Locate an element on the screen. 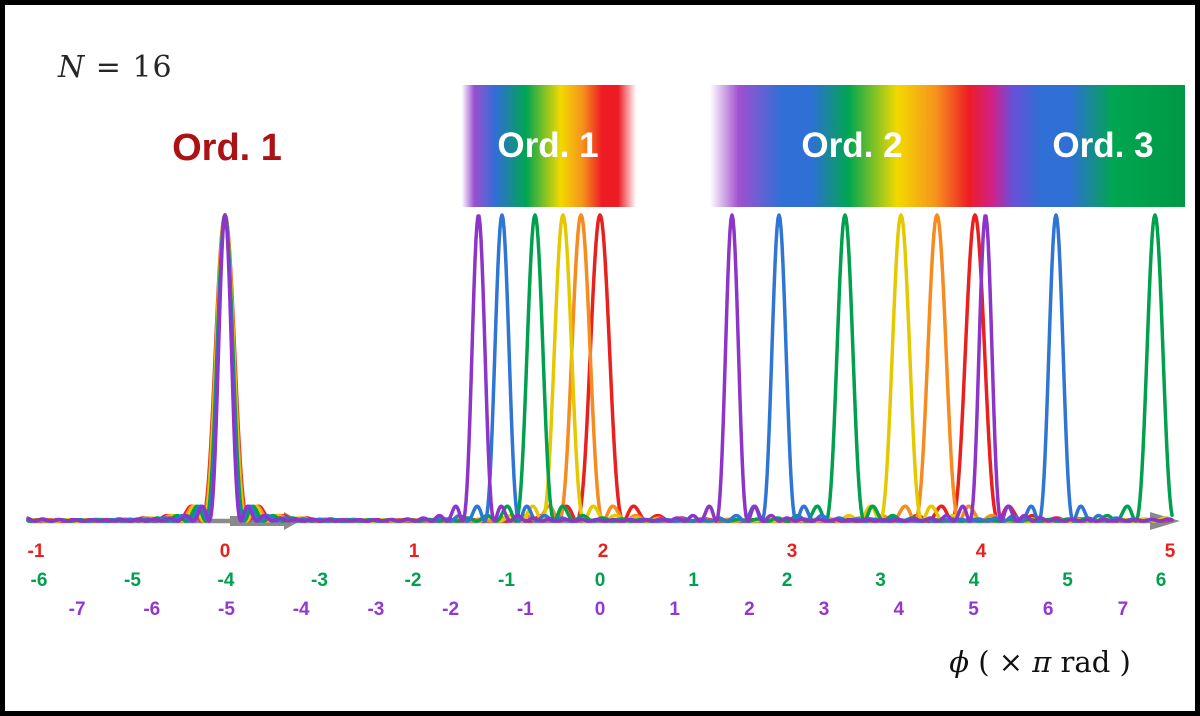 Image resolution: width=1200 pixels, height=716 pixels. tick-purple--3: -3 is located at coordinates (376, 609).